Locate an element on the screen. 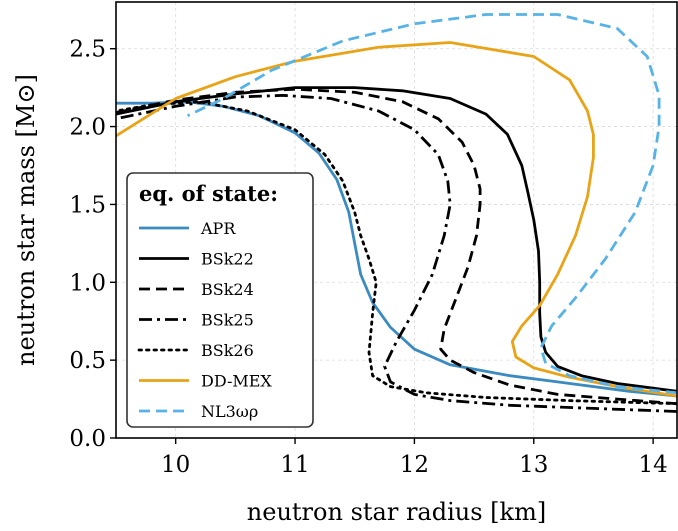  x-axis-label: neutron star radius [km] is located at coordinates (396, 512).